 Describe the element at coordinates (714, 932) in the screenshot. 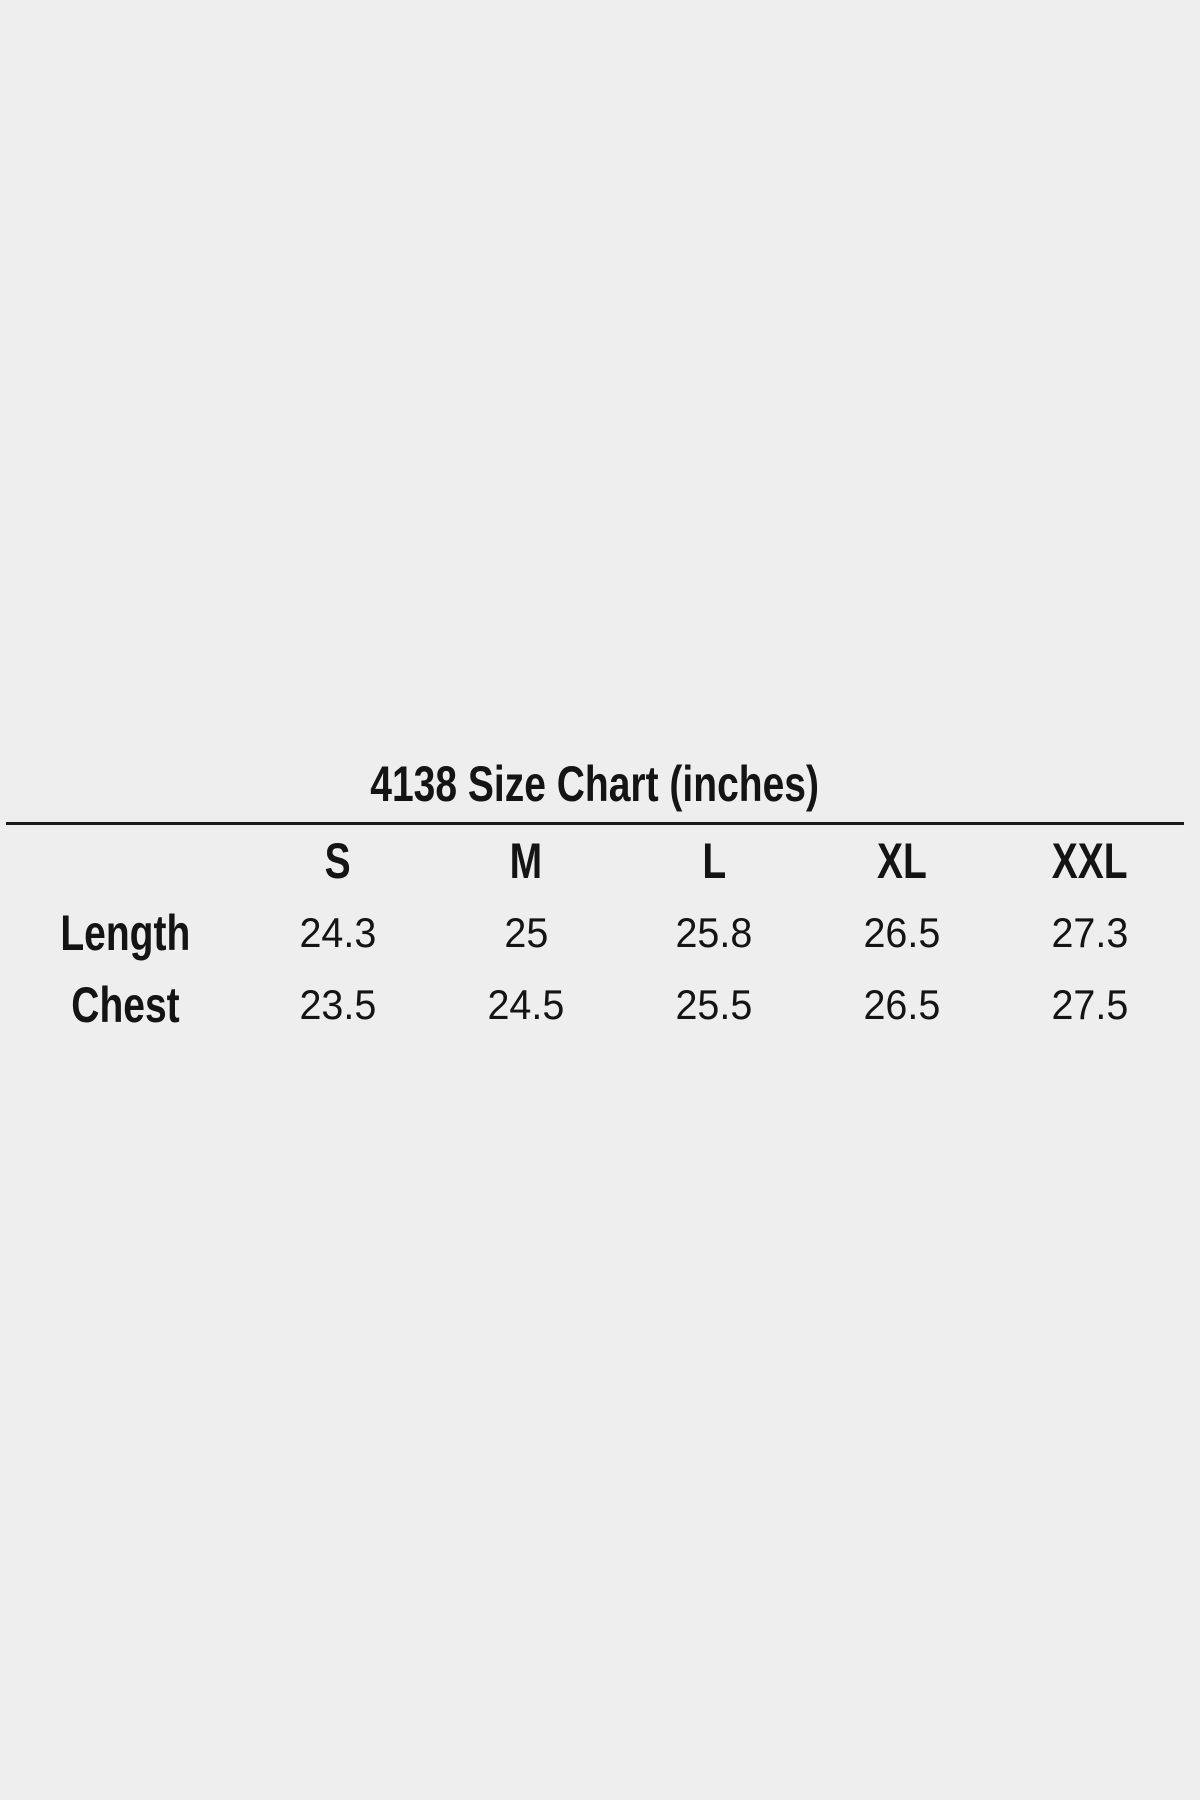

I see `cell-length-l: 25.8` at that location.